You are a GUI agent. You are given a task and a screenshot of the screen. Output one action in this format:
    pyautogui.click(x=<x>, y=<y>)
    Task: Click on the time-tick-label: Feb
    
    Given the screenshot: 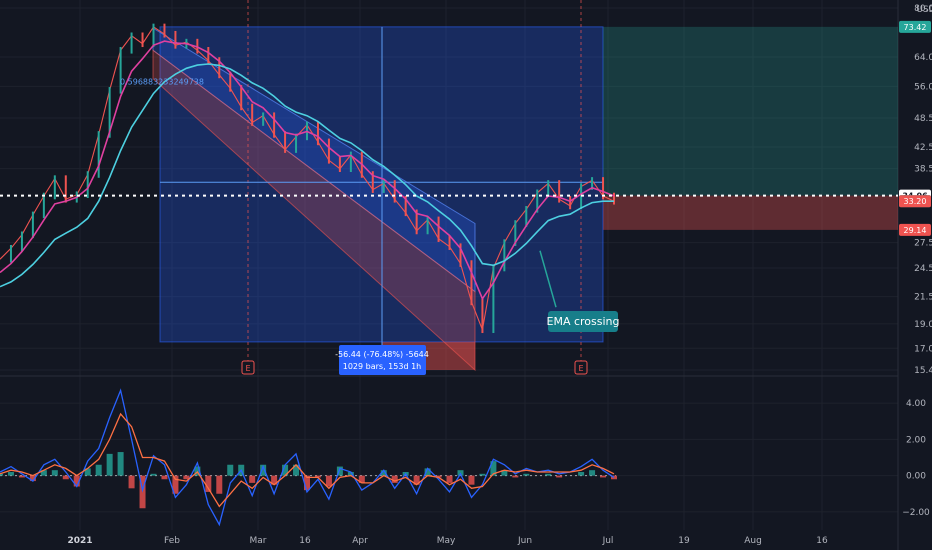 What is the action you would take?
    pyautogui.click(x=172, y=541)
    